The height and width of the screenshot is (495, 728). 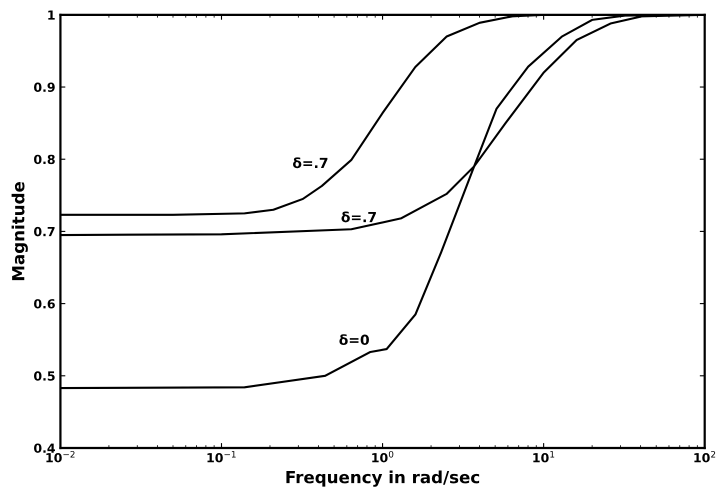 What do you see at coordinates (51, 15) in the screenshot?
I see `y-tick-label: 1` at bounding box center [51, 15].